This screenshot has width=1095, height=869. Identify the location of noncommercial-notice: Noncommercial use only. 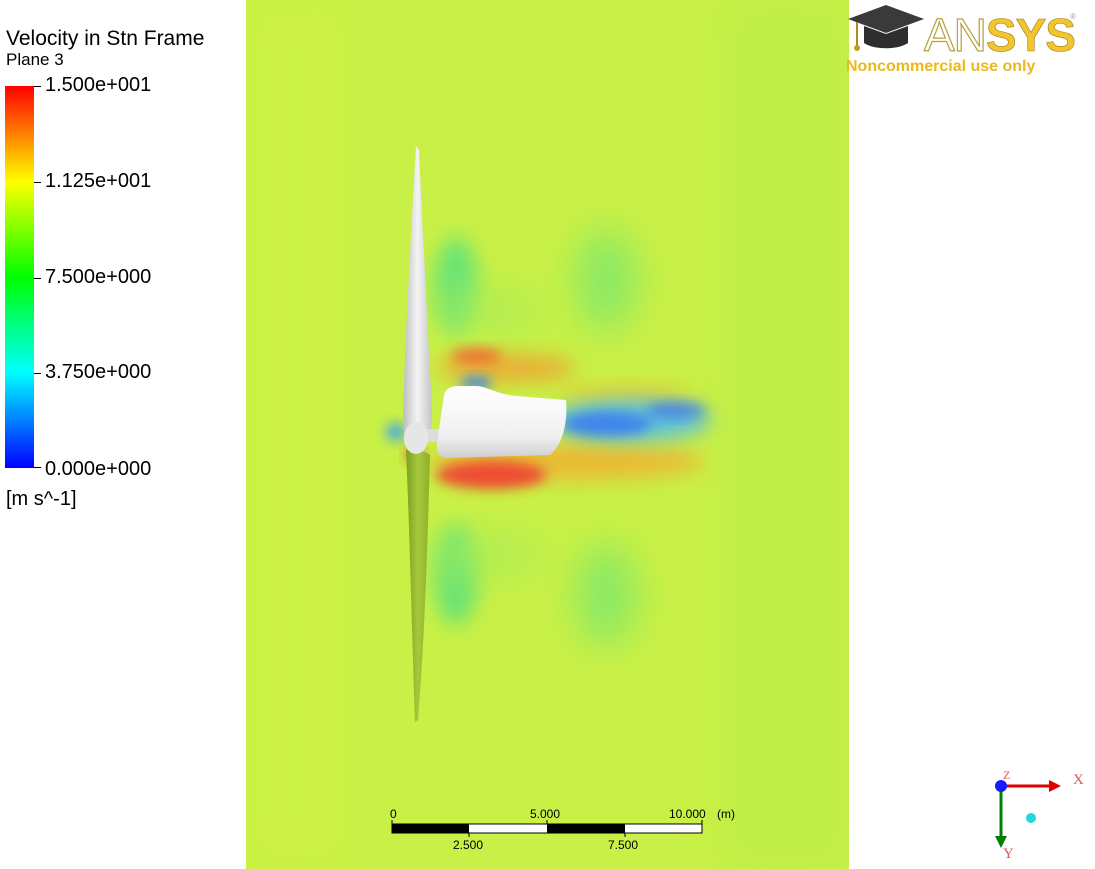
(941, 66).